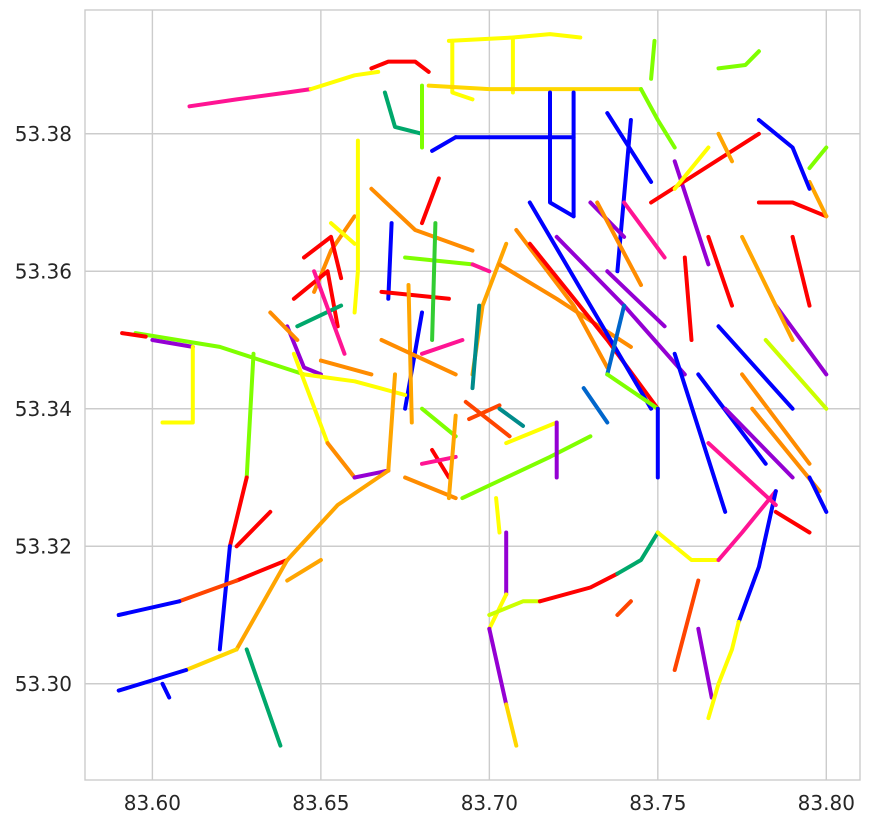 Image resolution: width=869 pixels, height=823 pixels. I want to click on x-tick-label: 83.60, so click(152, 803).